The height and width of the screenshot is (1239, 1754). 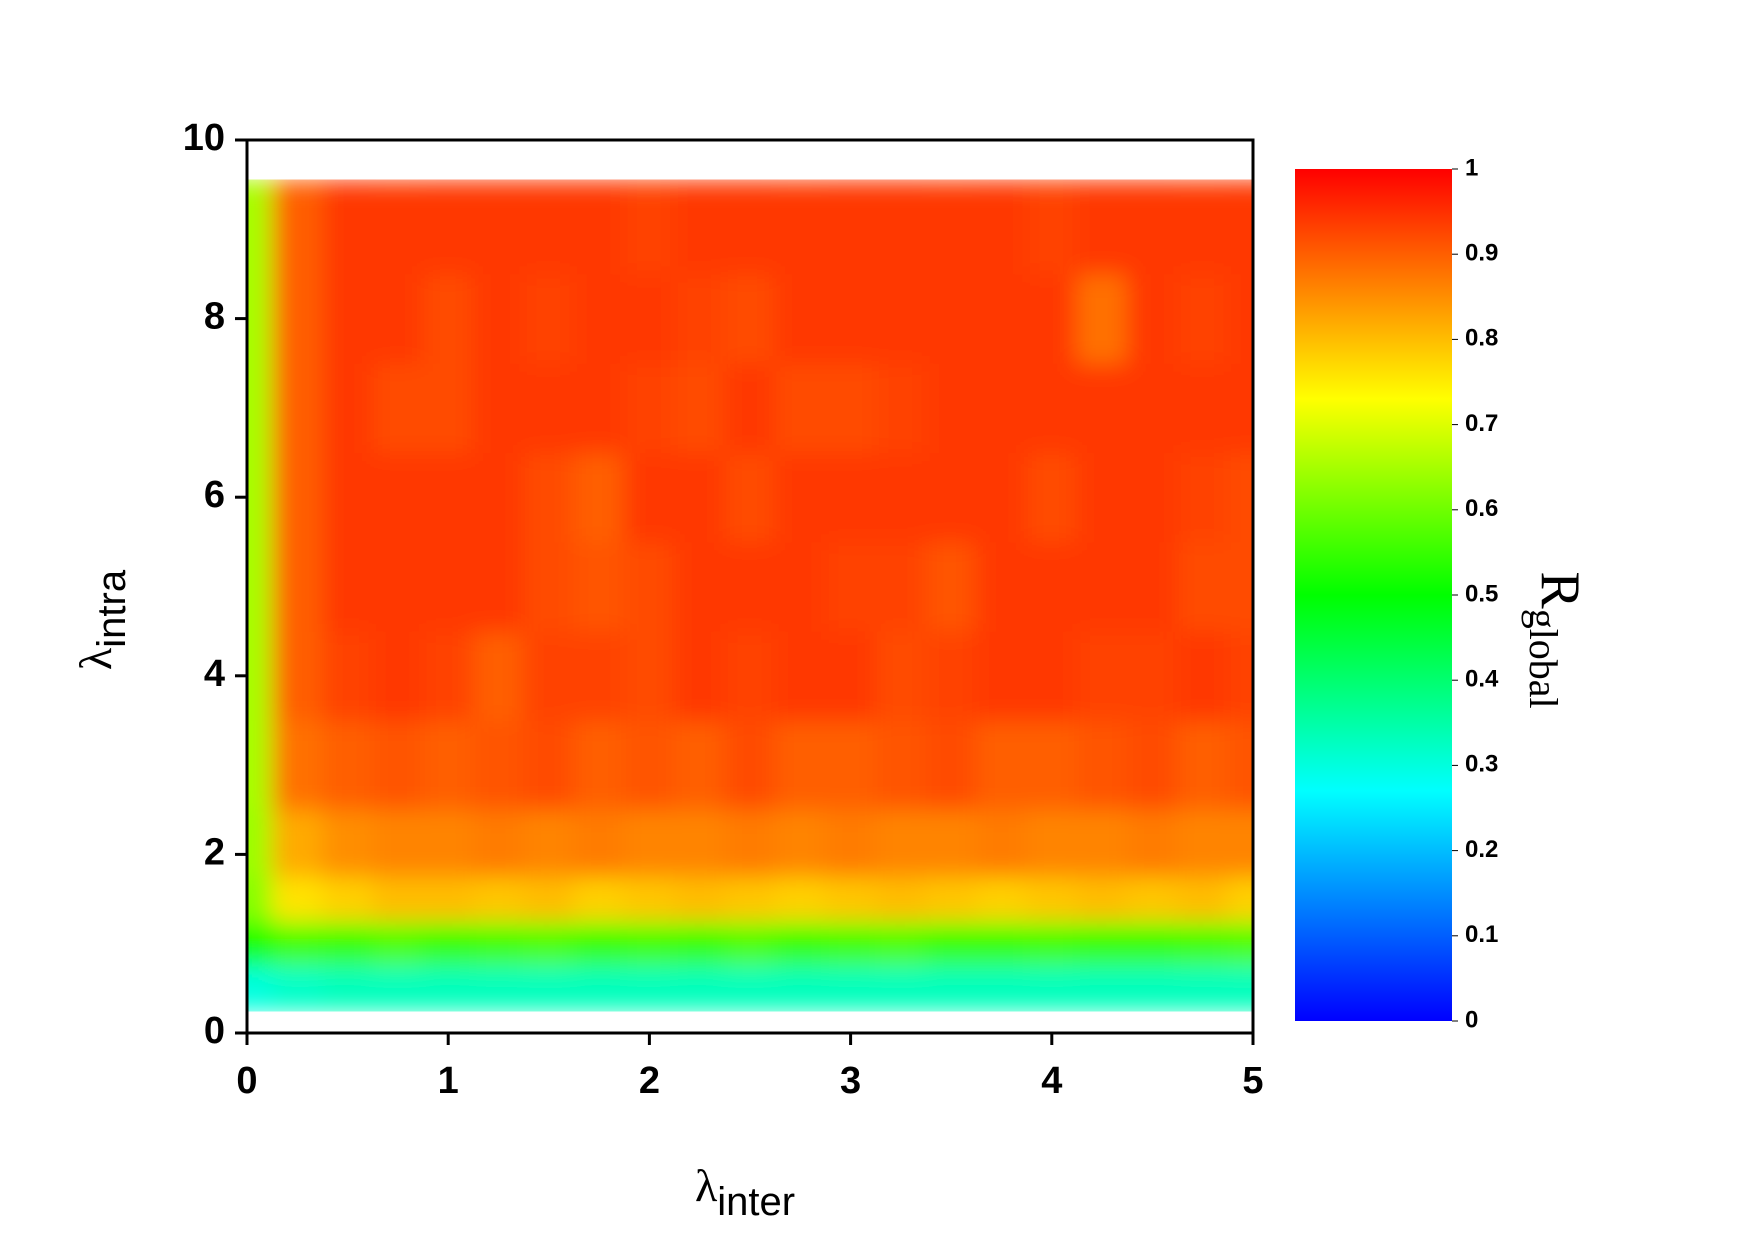 What do you see at coordinates (1481, 849) in the screenshot?
I see `colorbar-tick-label: 0.2` at bounding box center [1481, 849].